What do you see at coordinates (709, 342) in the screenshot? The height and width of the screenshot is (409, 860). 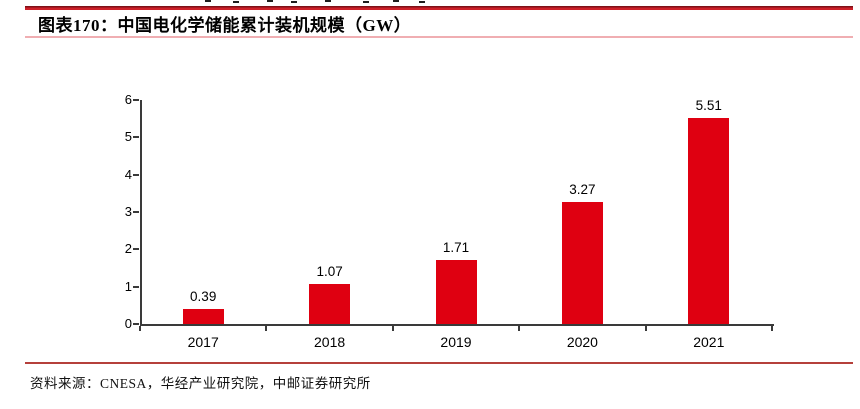 I see `x-axis-category-label: 2021` at bounding box center [709, 342].